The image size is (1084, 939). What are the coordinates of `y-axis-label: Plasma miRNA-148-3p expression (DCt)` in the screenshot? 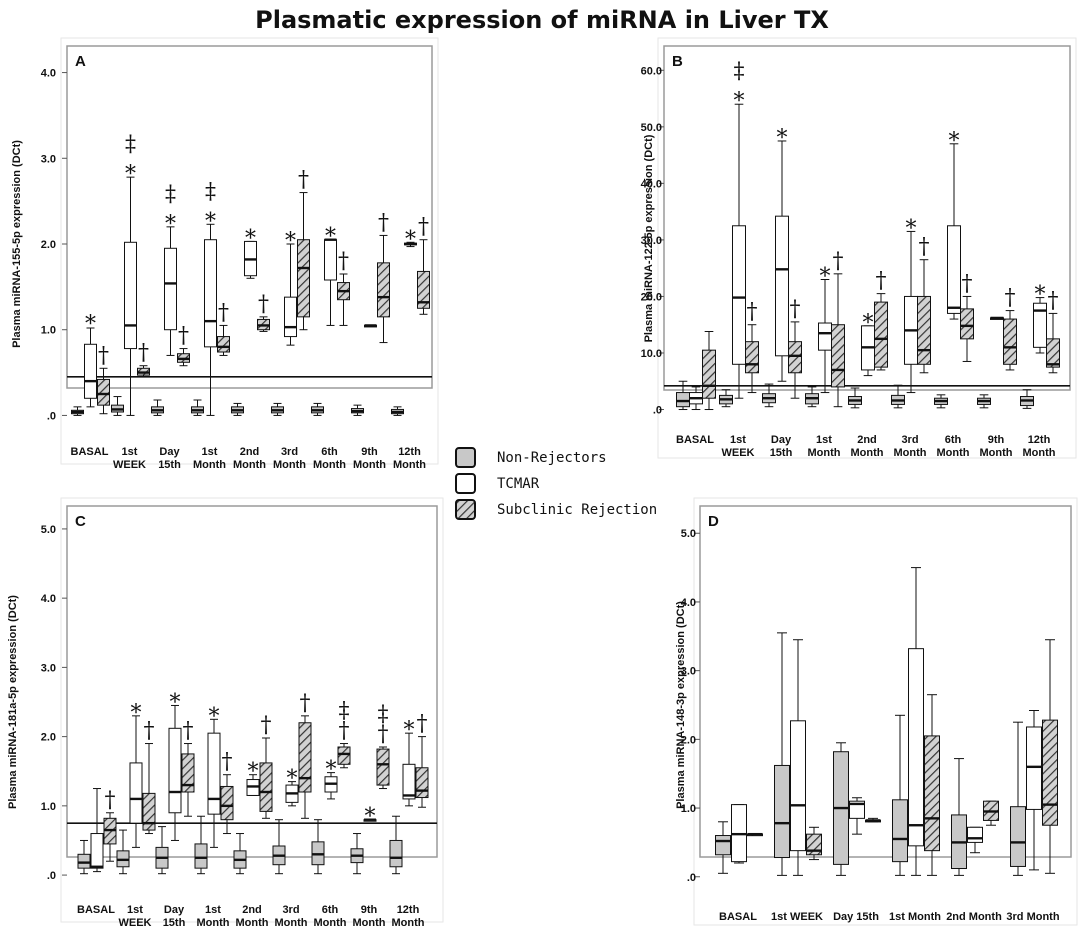 It's located at (681, 705).